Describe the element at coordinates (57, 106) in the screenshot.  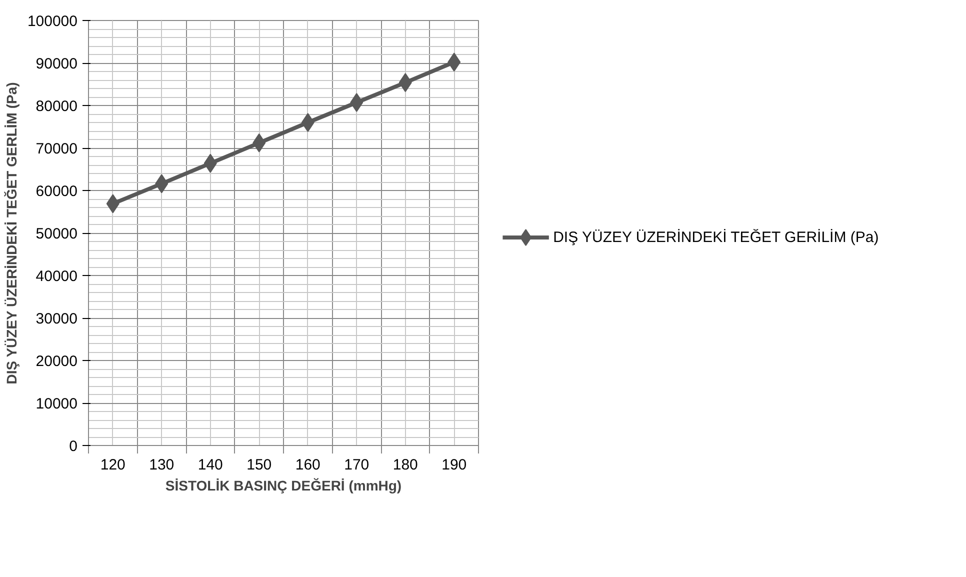
I see `y-tick-label: 80000` at that location.